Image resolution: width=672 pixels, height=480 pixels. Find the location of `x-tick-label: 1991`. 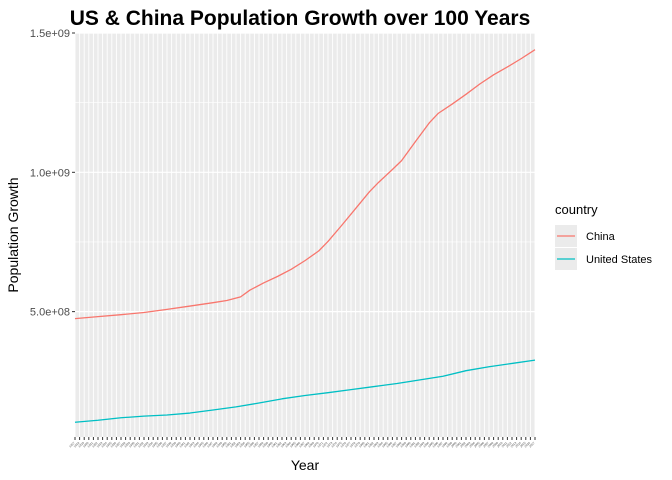

x-tick-label: 1991 is located at coordinates (413, 445).